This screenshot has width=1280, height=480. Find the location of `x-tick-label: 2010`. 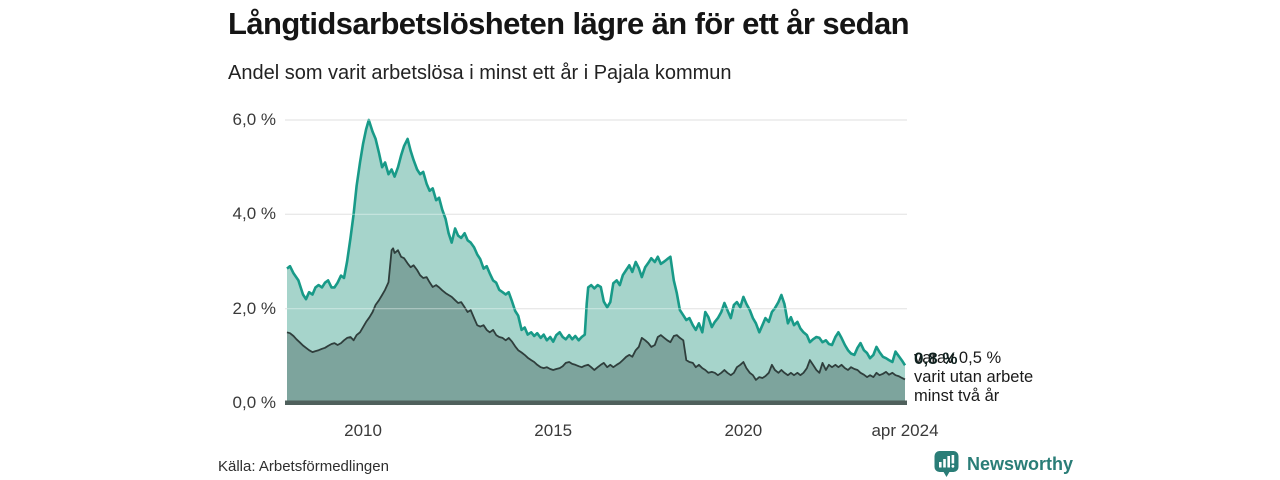

x-tick-label: 2010 is located at coordinates (363, 430).